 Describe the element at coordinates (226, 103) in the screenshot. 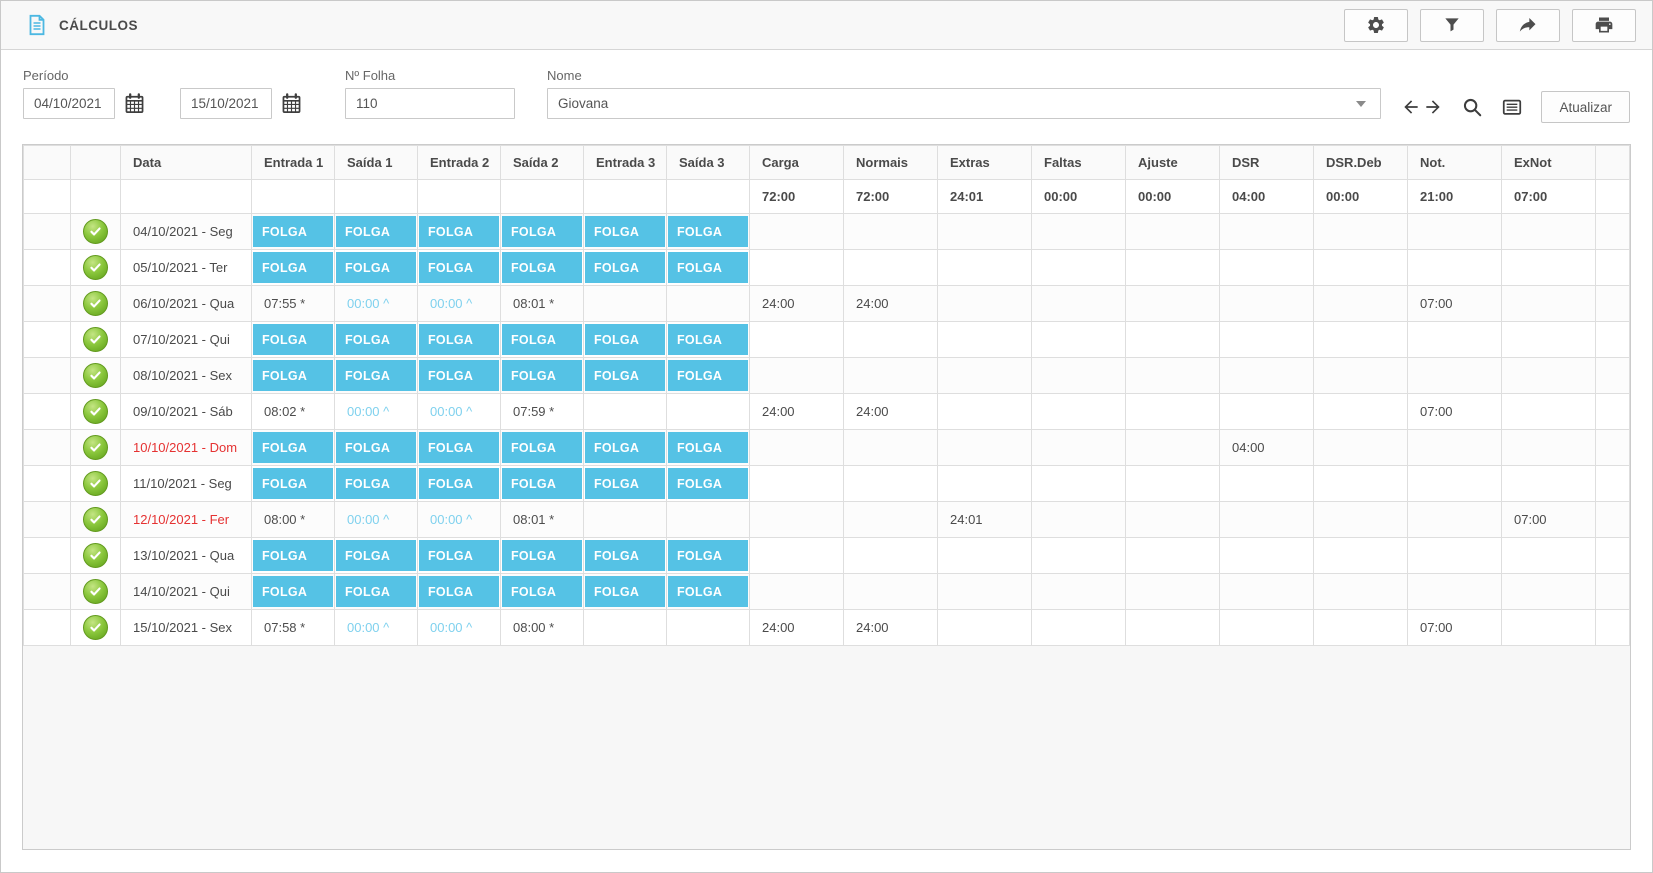

I see `date-to-input` at that location.